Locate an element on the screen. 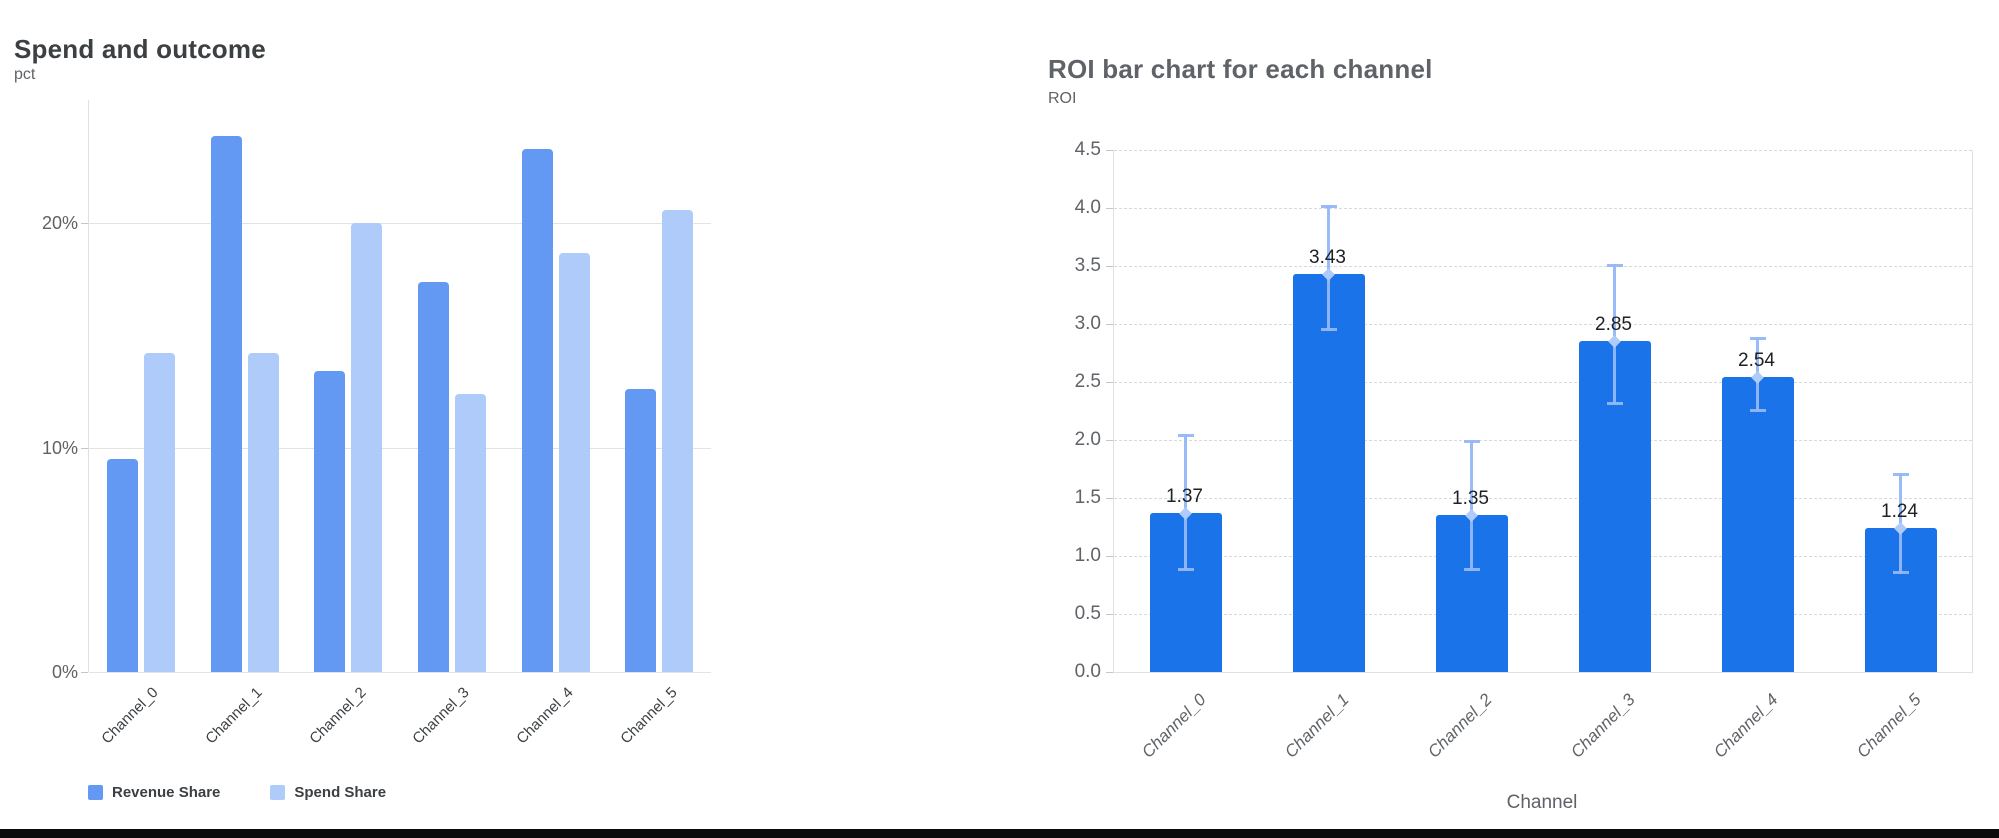 The width and height of the screenshot is (1999, 838). roi-y-unit: ROI is located at coordinates (1062, 98).